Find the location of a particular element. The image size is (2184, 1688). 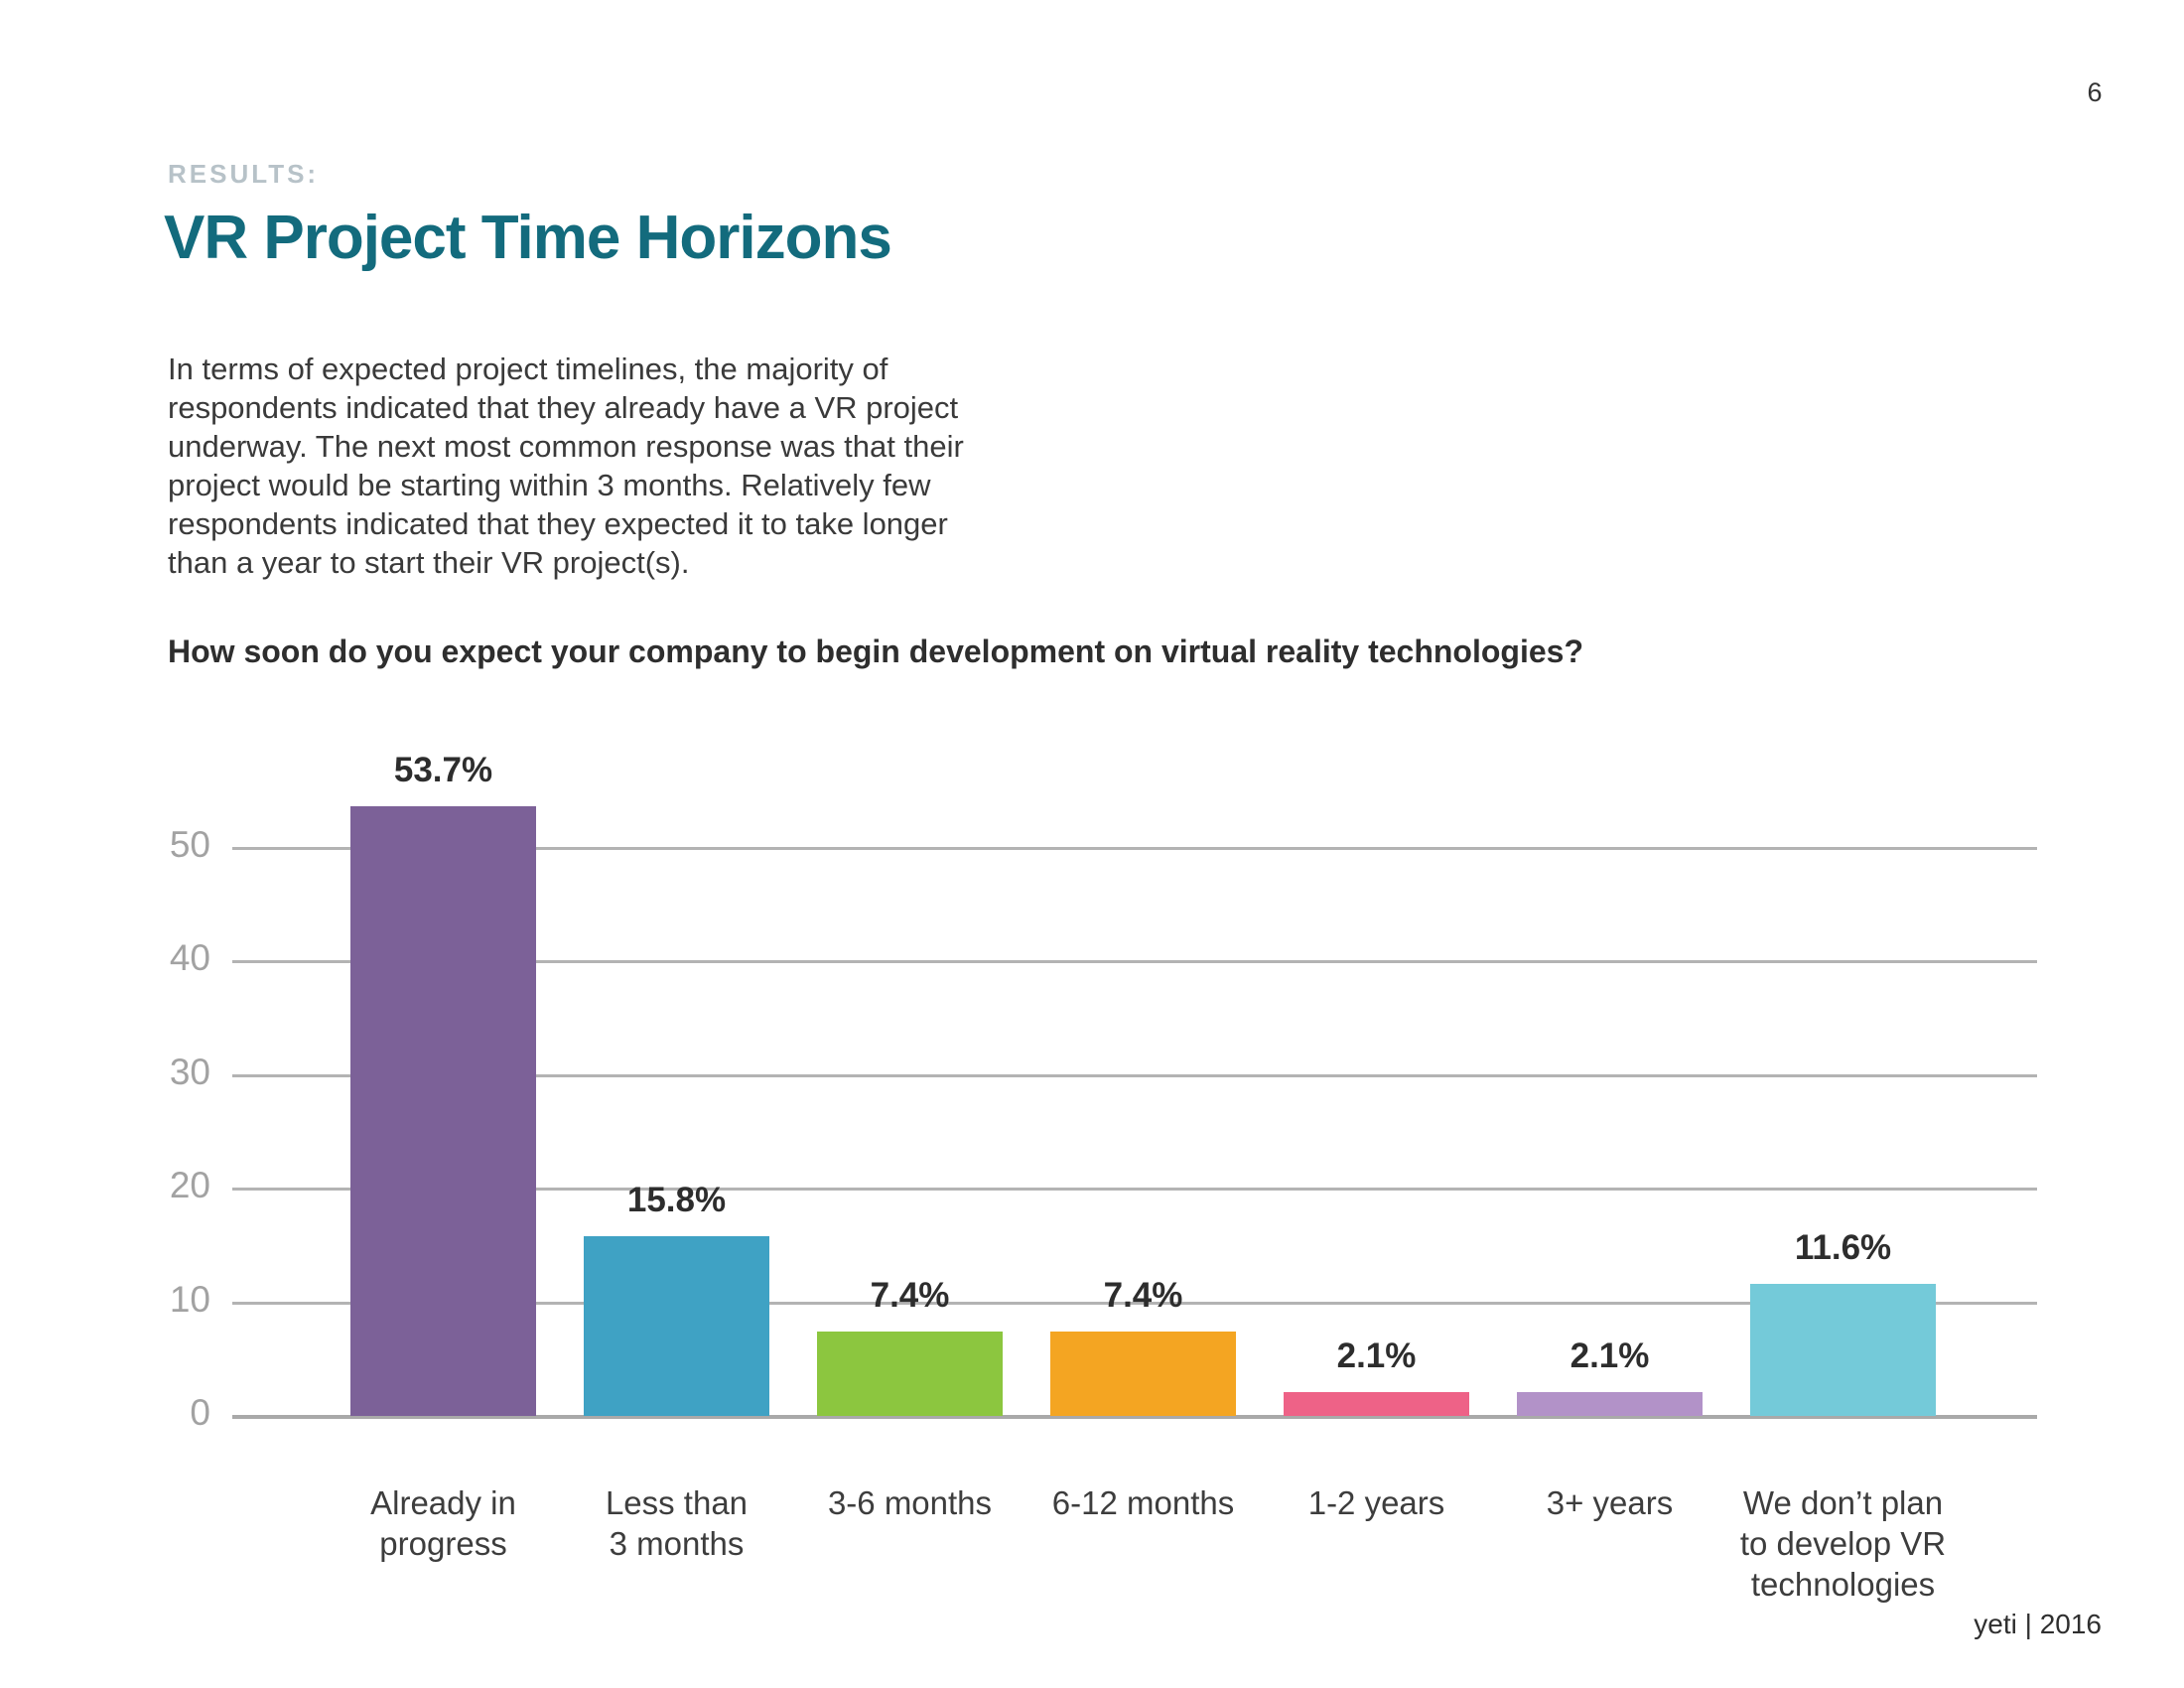

page-title: VR Project Time Horizons is located at coordinates (528, 238).